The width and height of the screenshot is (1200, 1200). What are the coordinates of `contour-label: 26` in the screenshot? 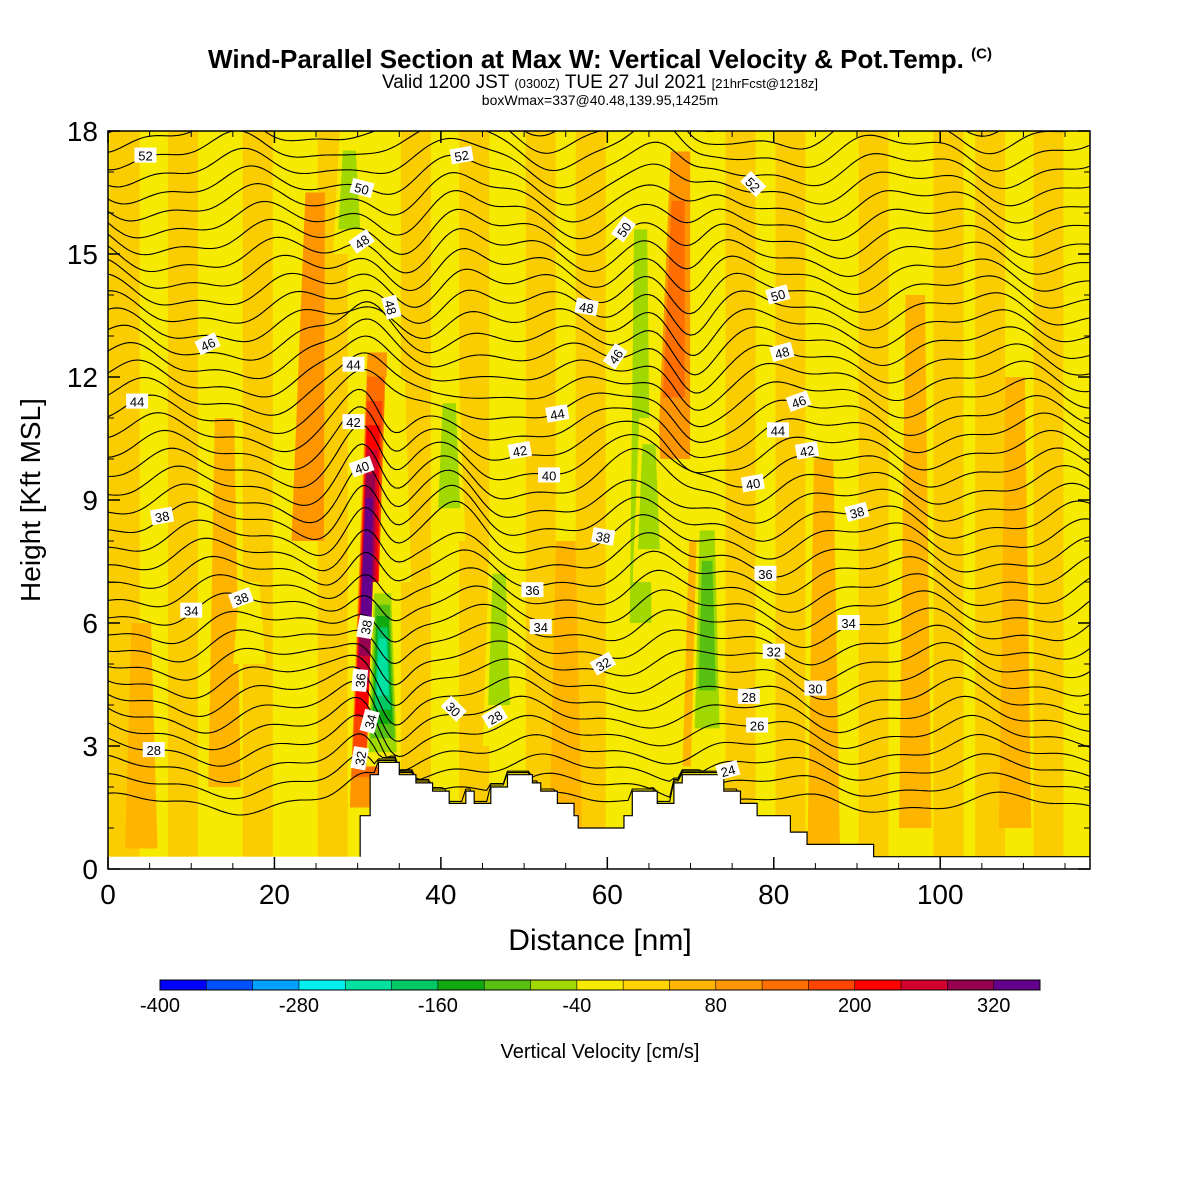 It's located at (757, 725).